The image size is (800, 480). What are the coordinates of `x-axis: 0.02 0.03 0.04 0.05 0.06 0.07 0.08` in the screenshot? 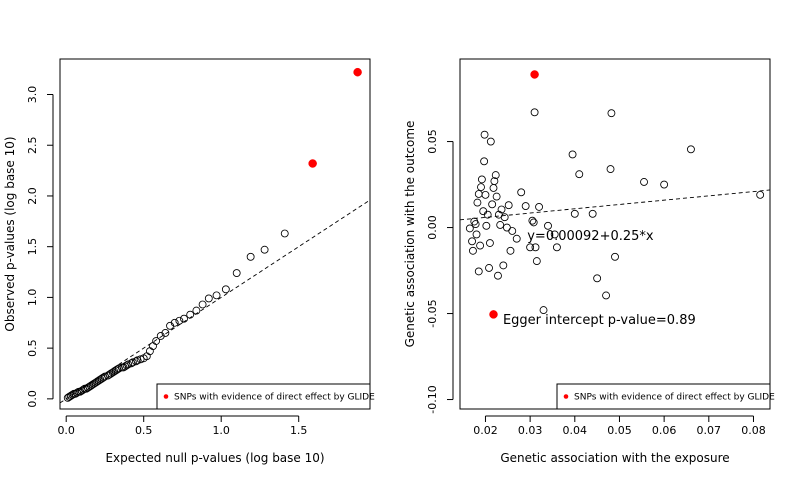 It's located at (619, 426).